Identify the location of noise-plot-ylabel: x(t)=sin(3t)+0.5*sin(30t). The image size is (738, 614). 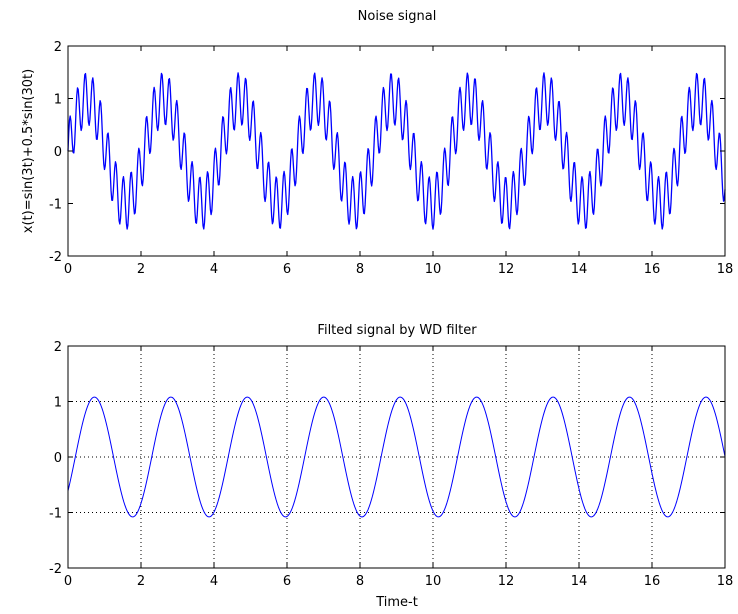
(28, 151).